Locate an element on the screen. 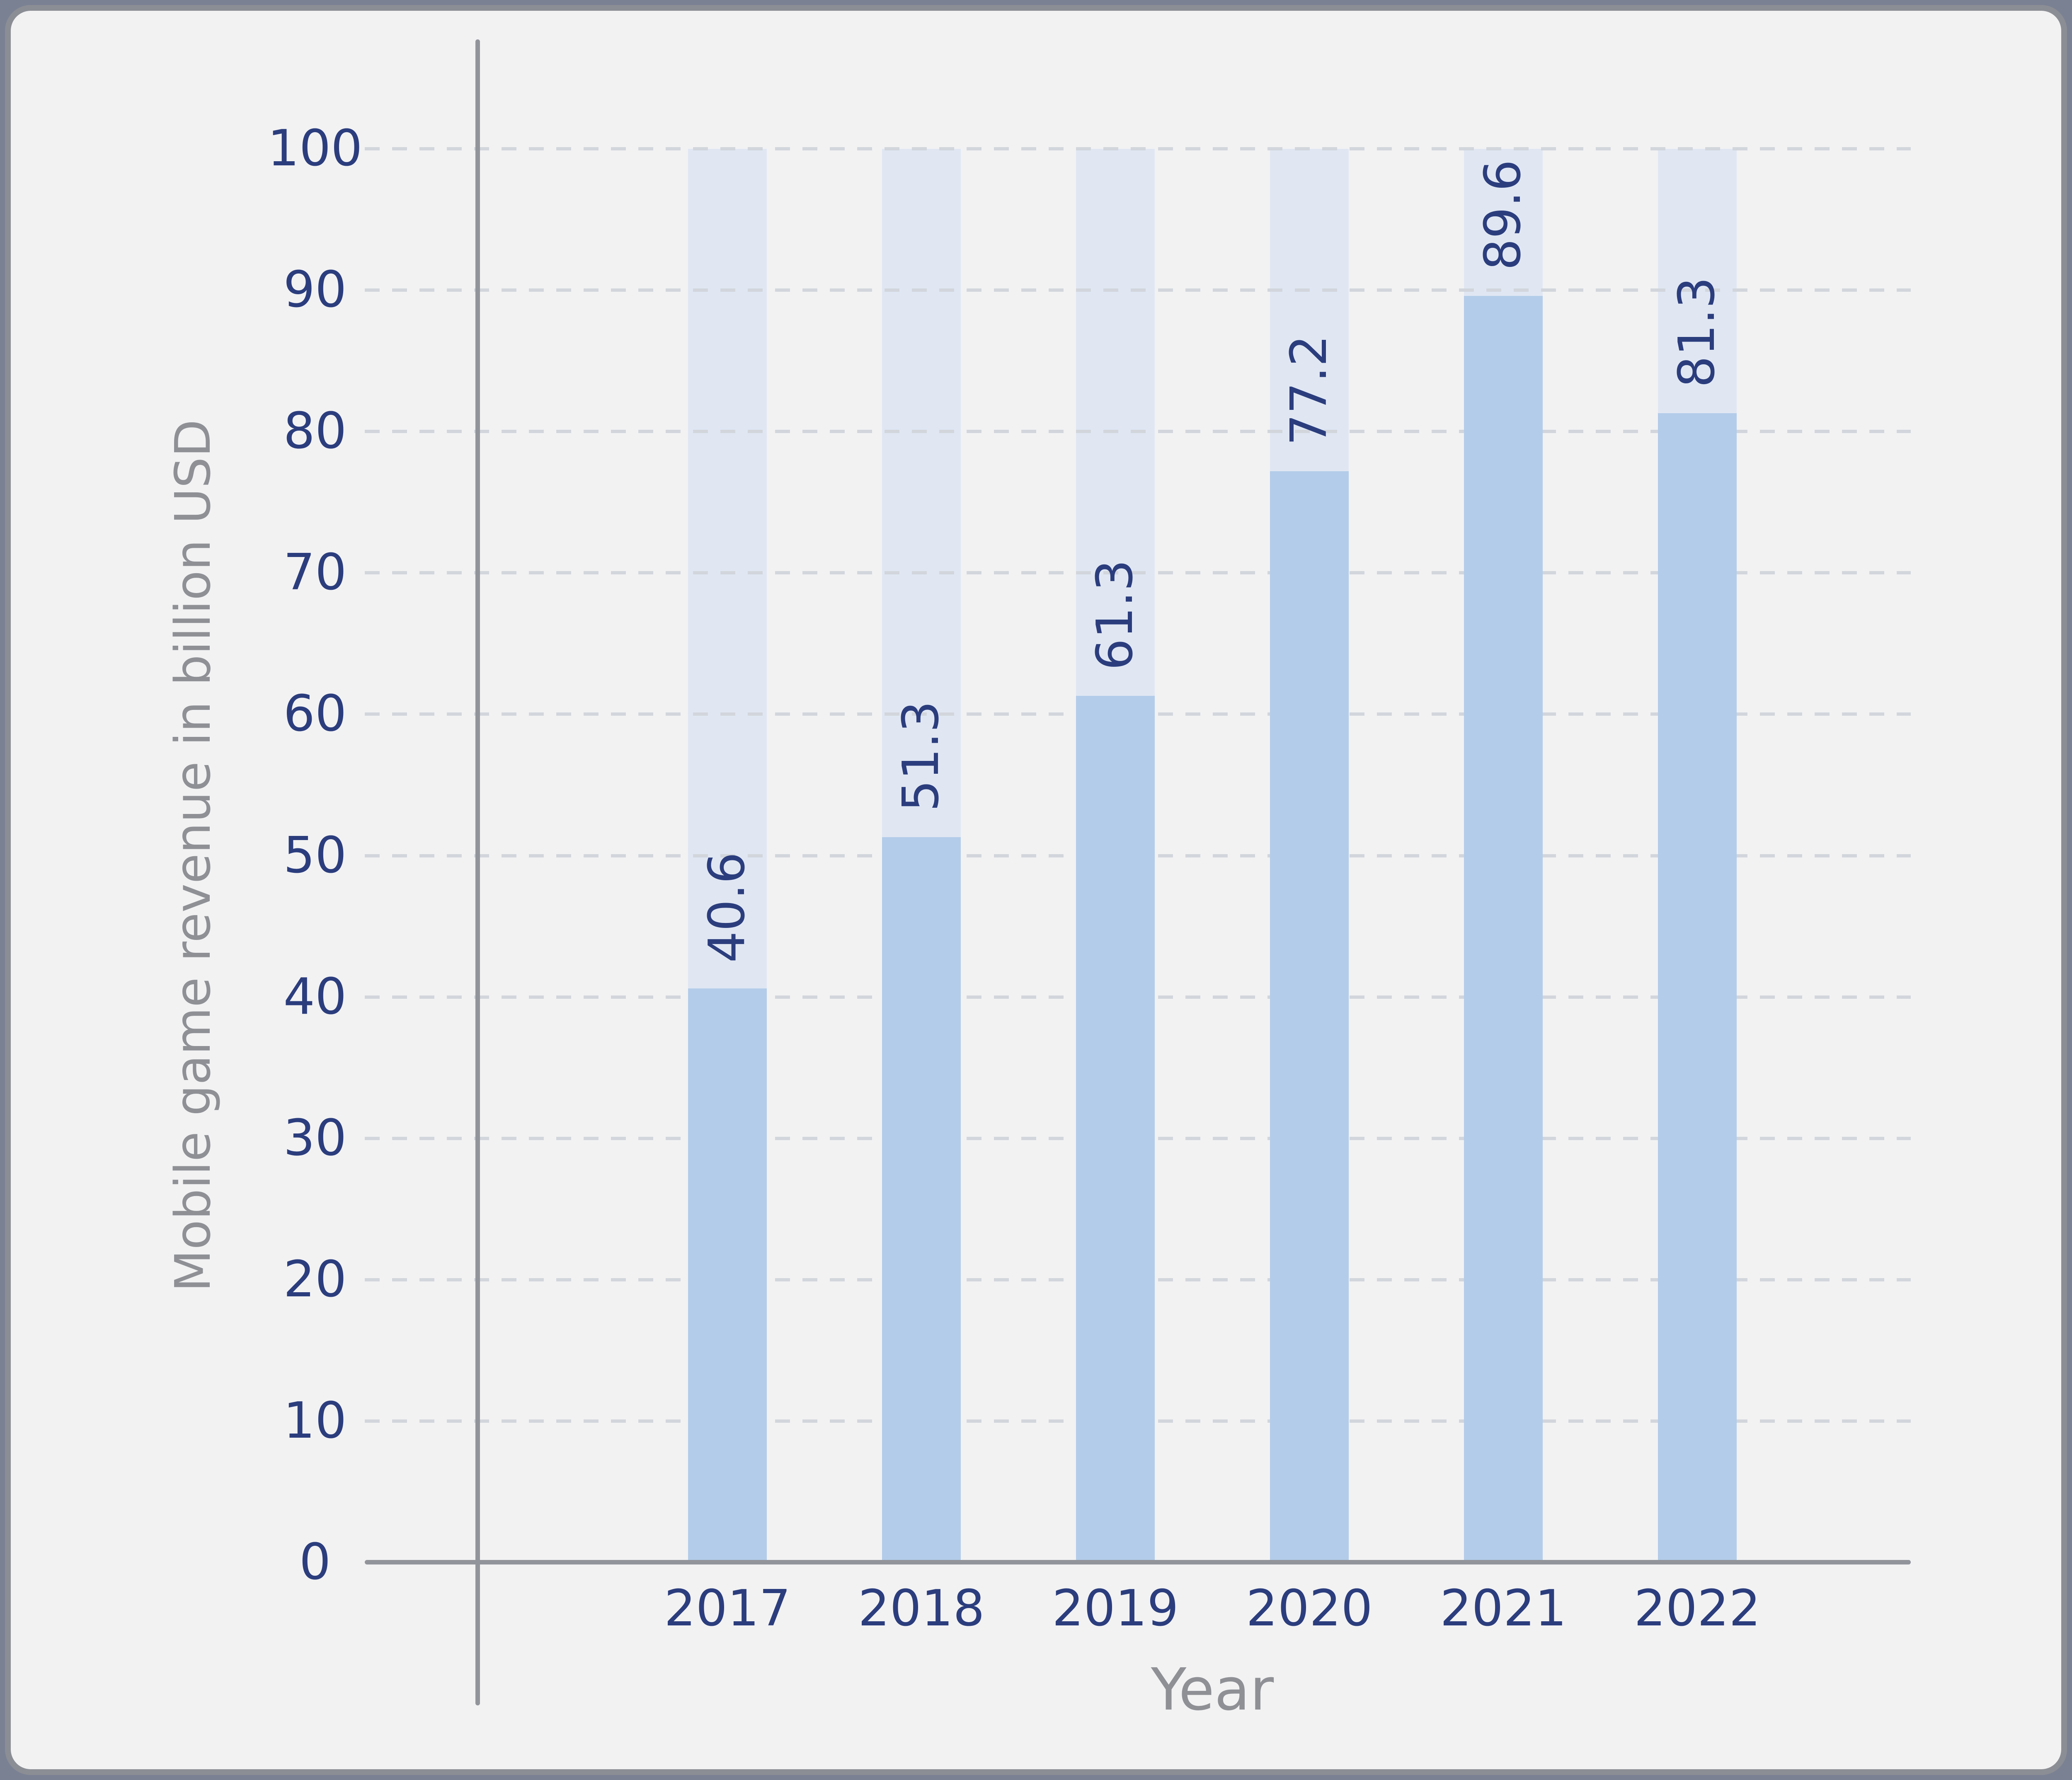 Image resolution: width=2072 pixels, height=1780 pixels. x-axis-title: Year is located at coordinates (1212, 1690).